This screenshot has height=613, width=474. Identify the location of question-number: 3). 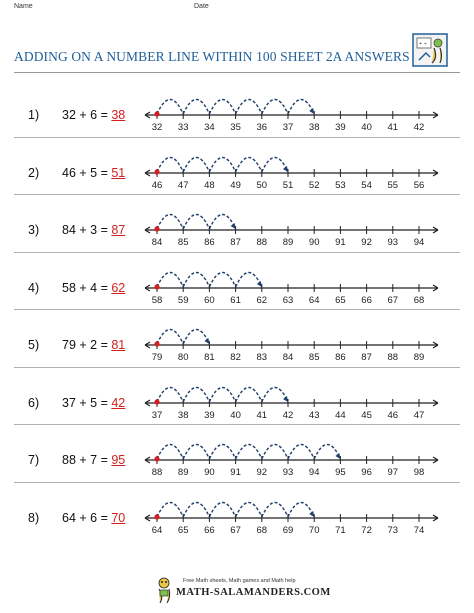
(34, 230).